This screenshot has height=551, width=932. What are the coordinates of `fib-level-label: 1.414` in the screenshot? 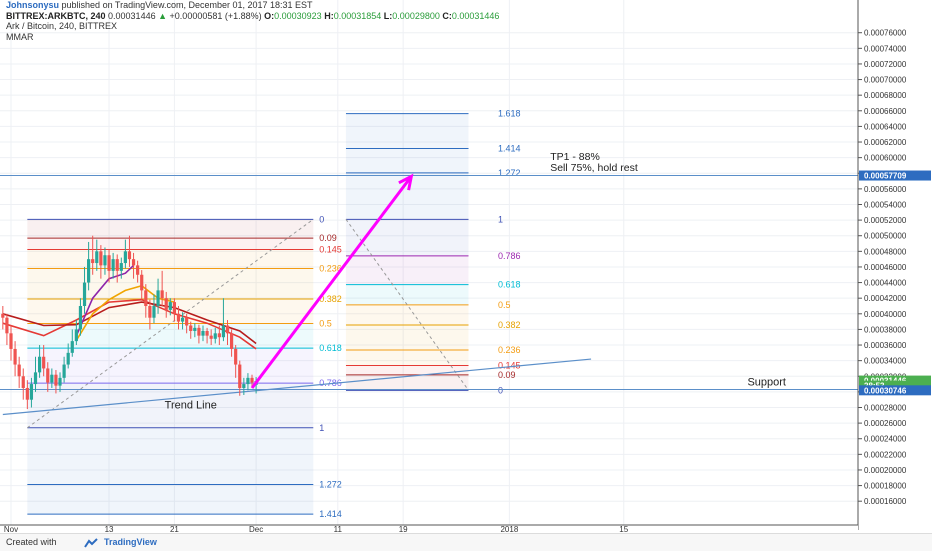 It's located at (330, 514).